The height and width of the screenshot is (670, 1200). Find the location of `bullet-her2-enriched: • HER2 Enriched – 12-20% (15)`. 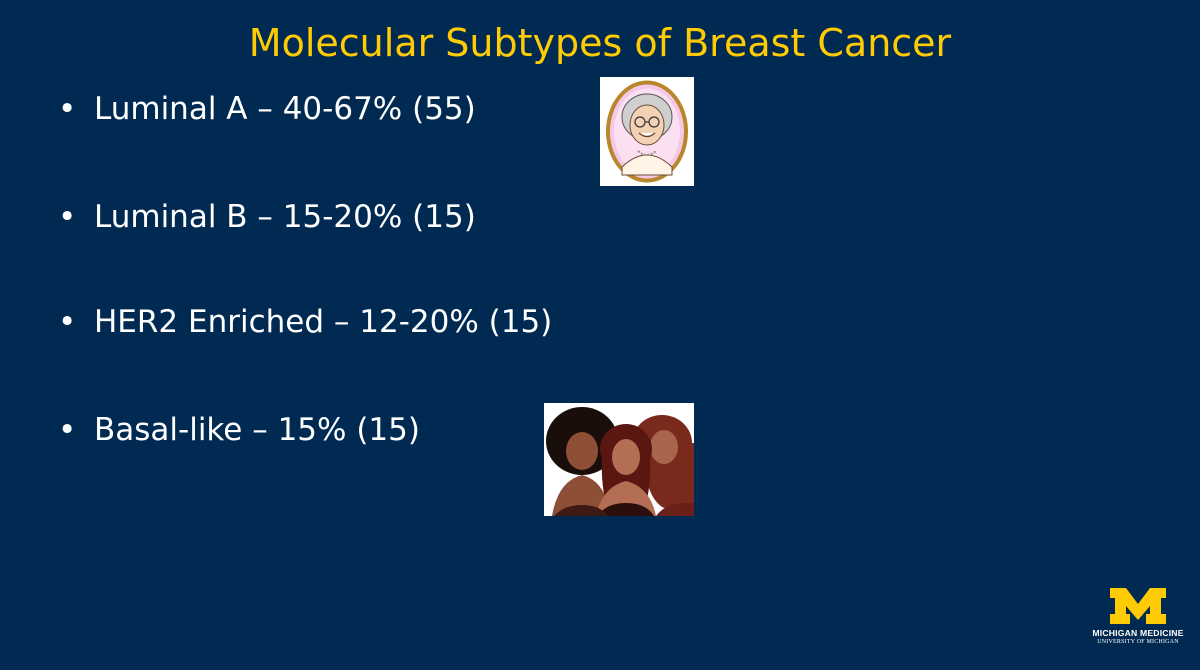

bullet-her2-enriched: • HER2 Enriched – 12-20% (15) is located at coordinates (305, 322).